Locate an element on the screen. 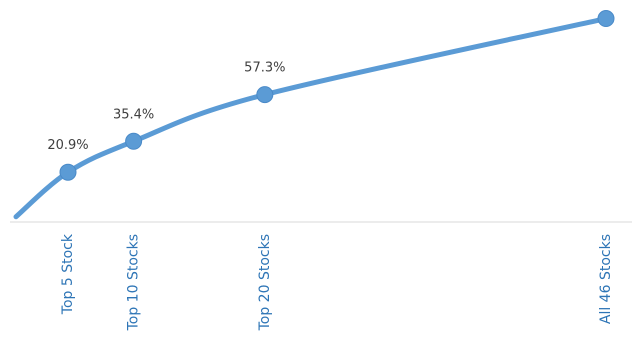 This screenshot has height=359, width=643. data-label: 35.4% is located at coordinates (133, 114).